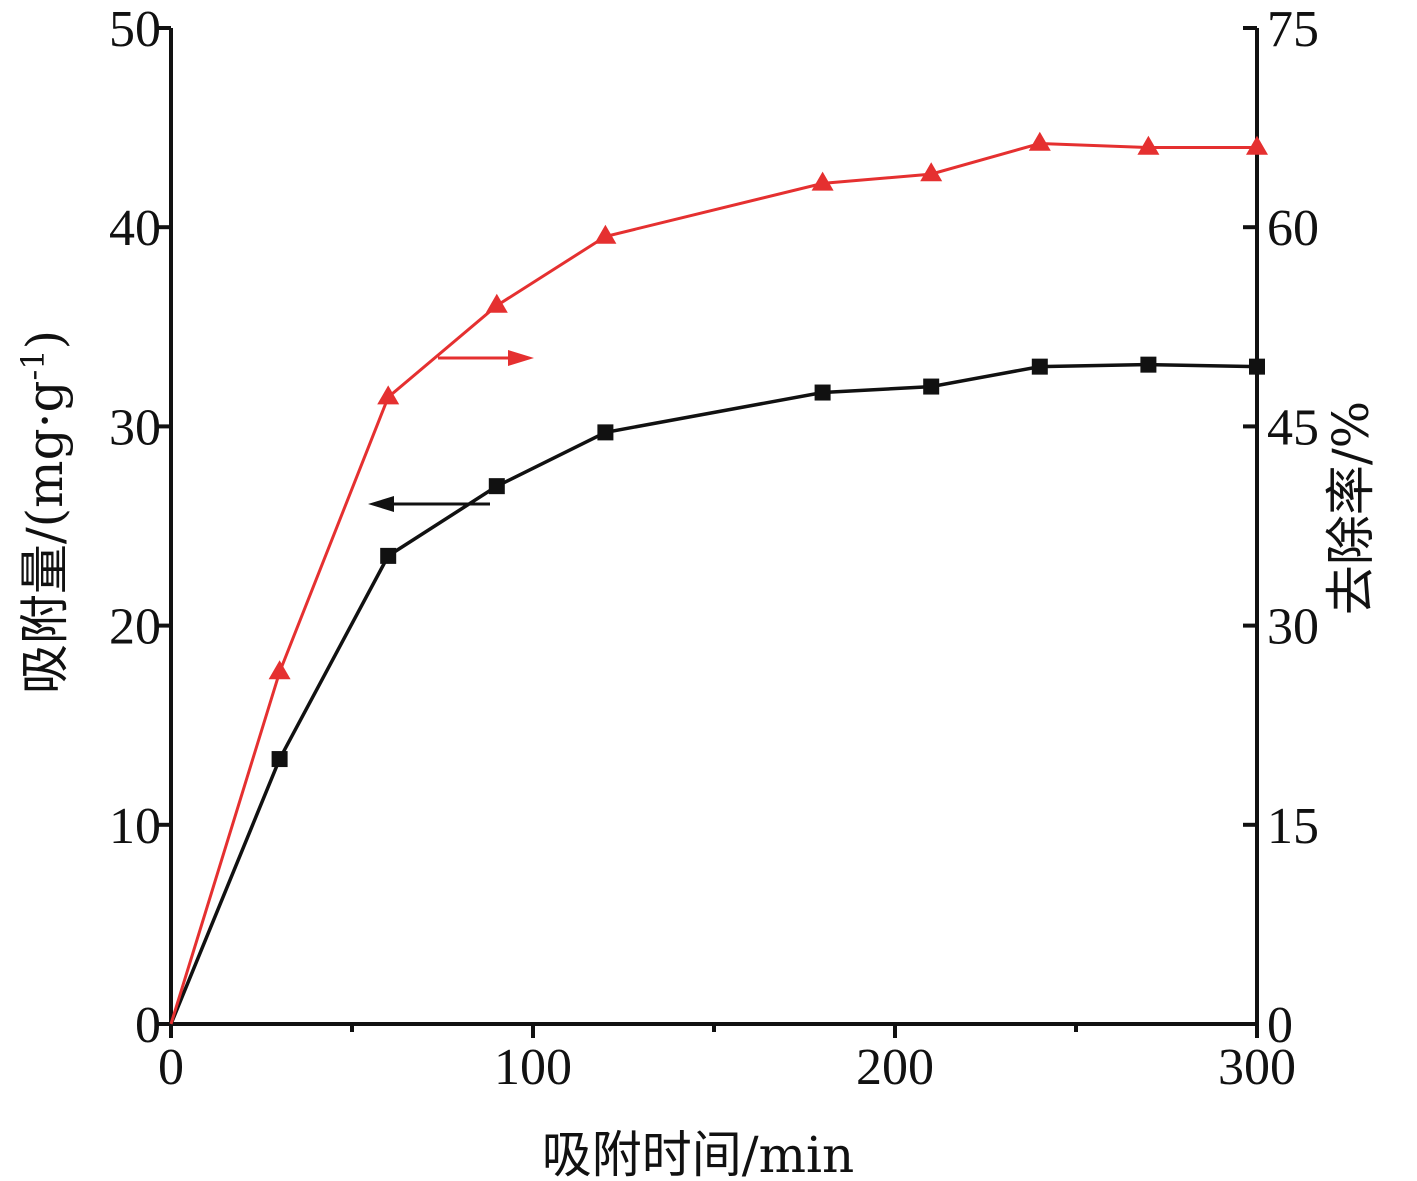  I want to click on right-y-tick-label: 60, so click(1293, 228).